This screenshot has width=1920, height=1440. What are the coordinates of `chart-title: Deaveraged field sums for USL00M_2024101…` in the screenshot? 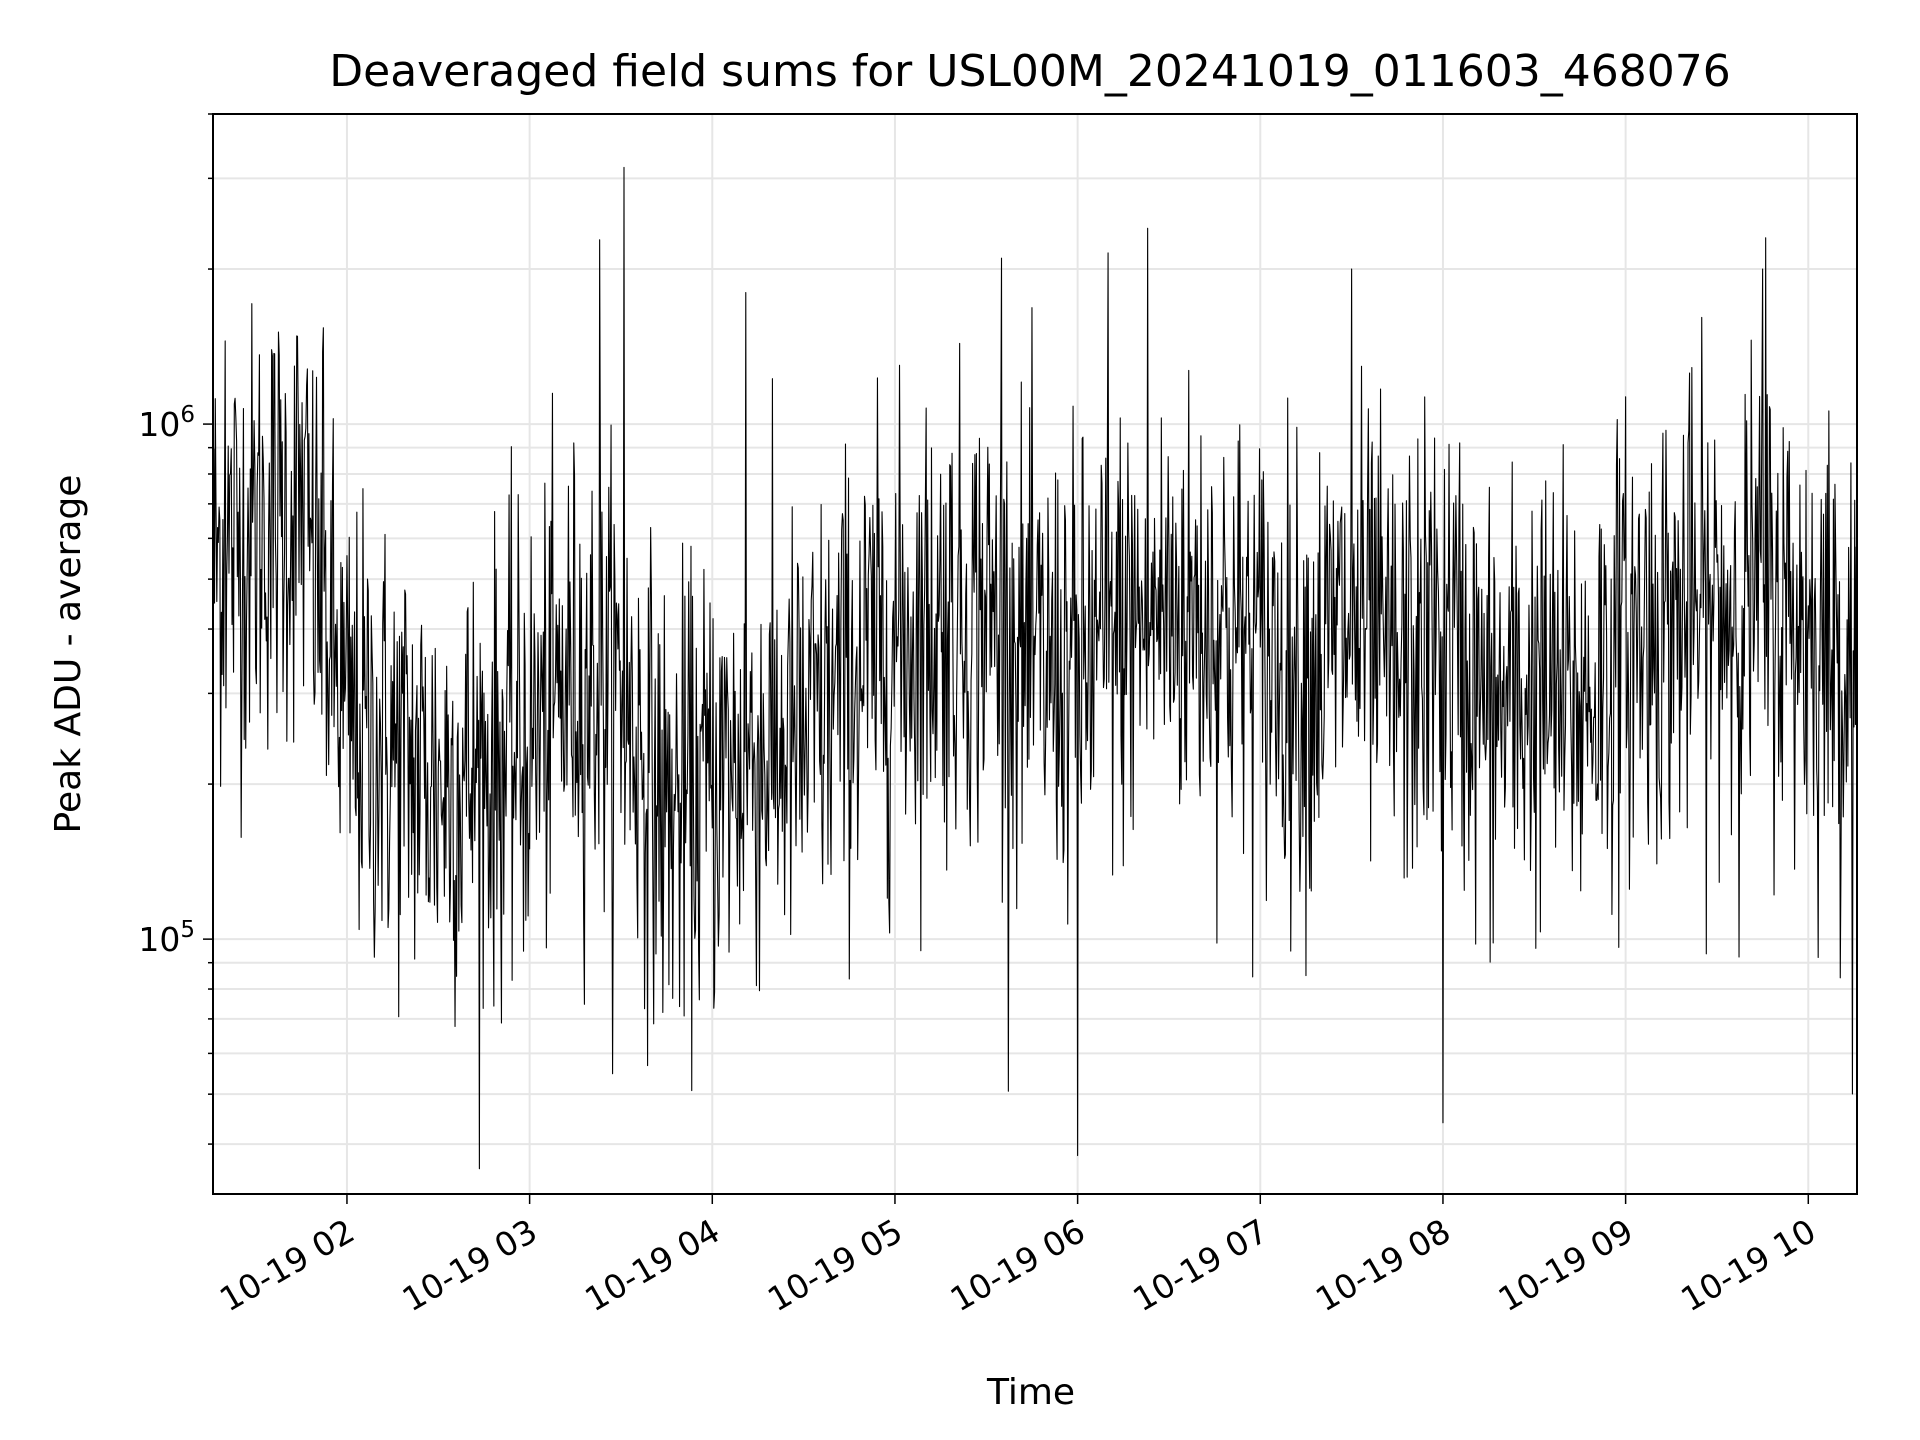 It's located at (1029, 71).